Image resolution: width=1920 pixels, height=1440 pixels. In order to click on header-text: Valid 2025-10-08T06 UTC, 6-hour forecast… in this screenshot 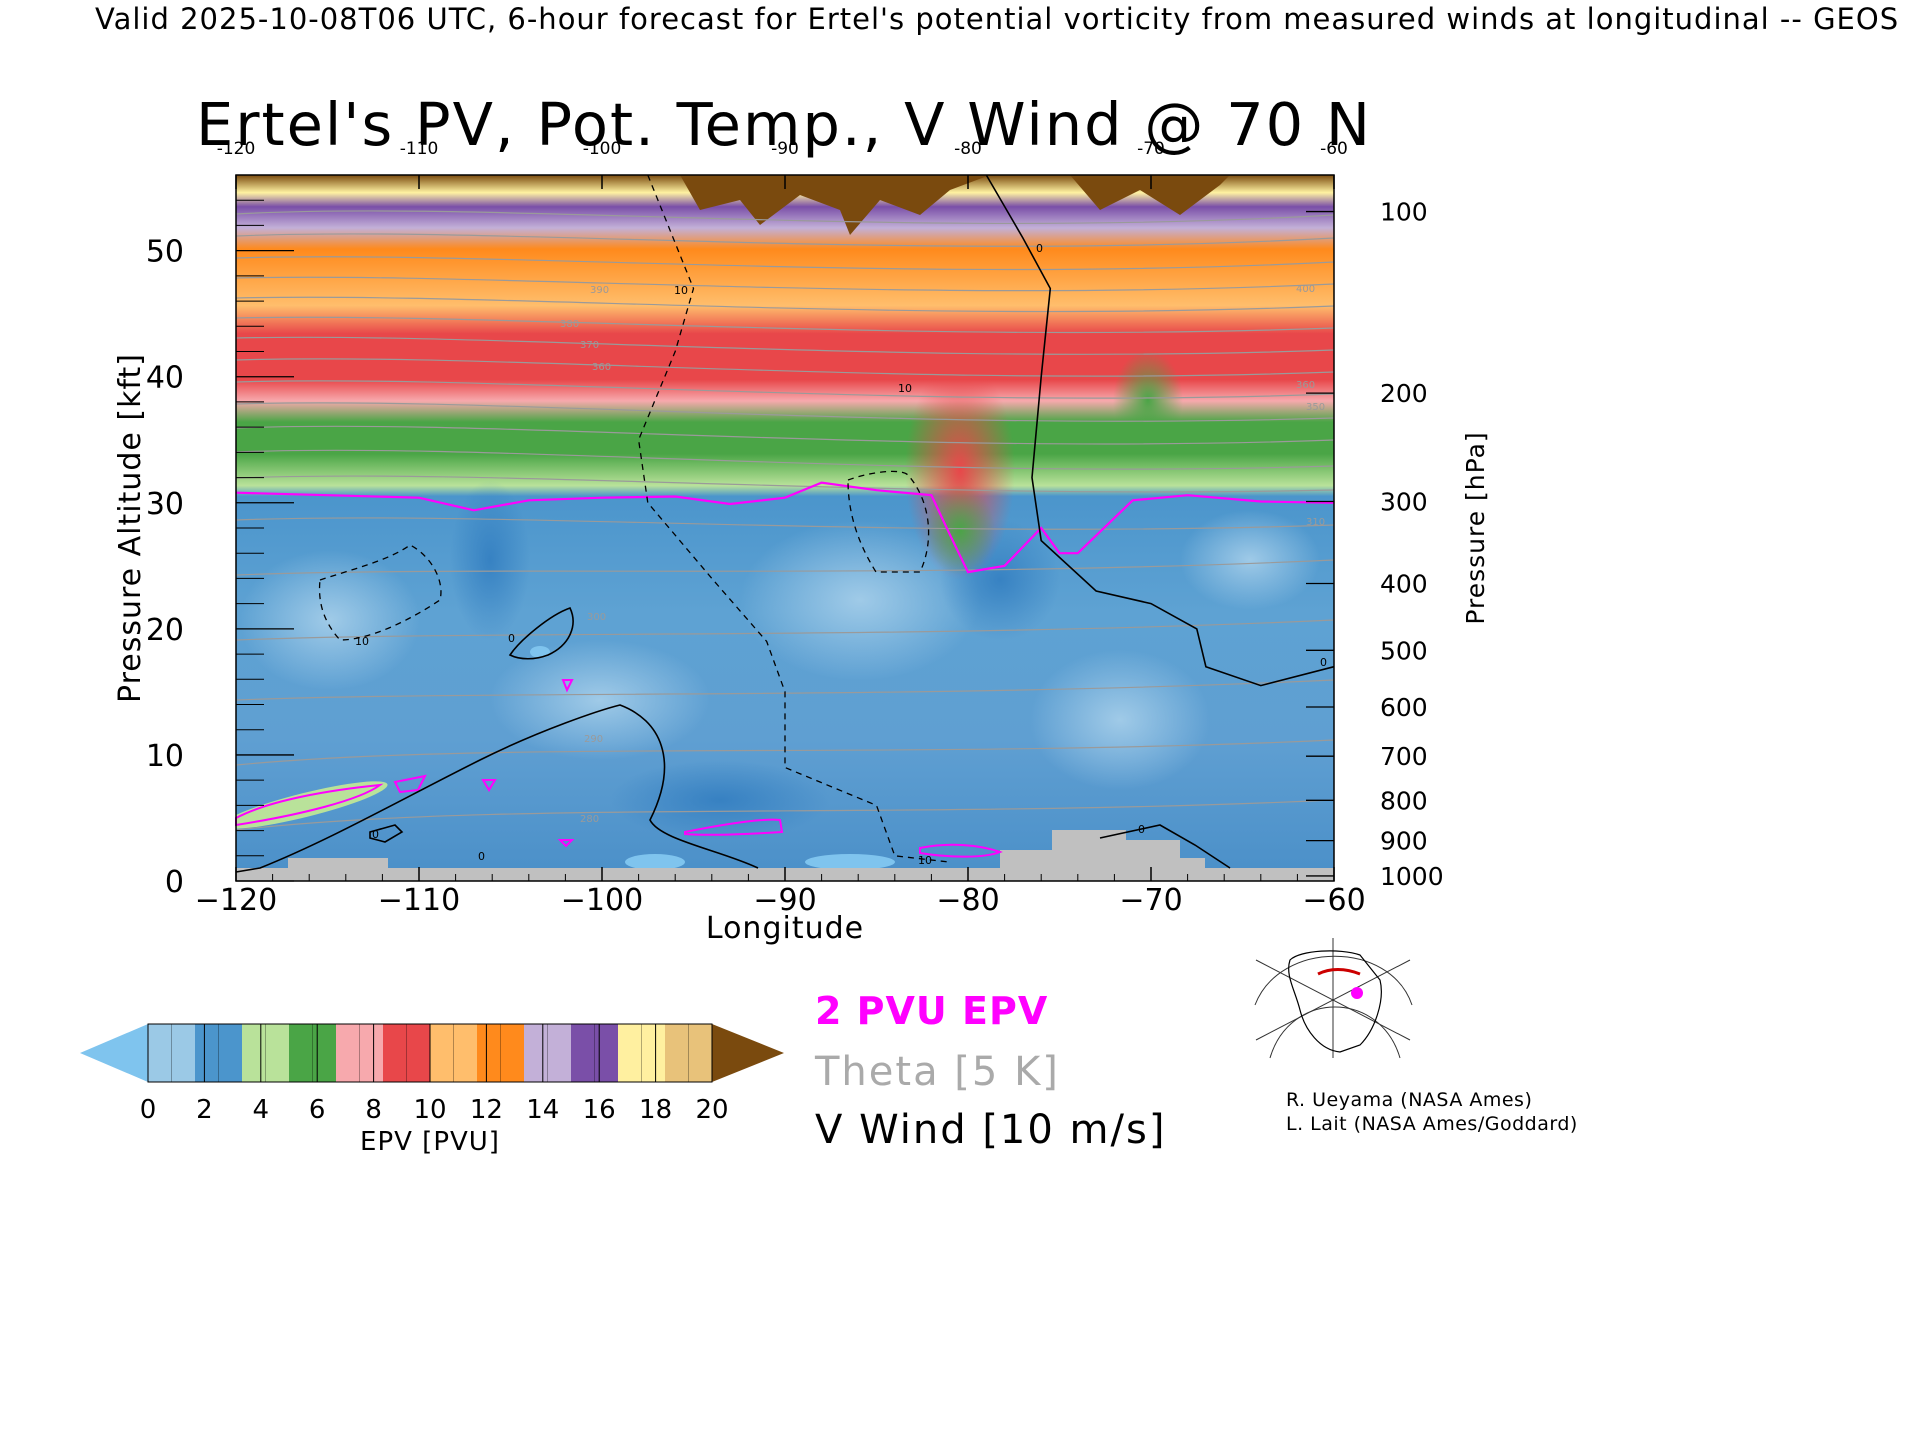, I will do `click(997, 19)`.